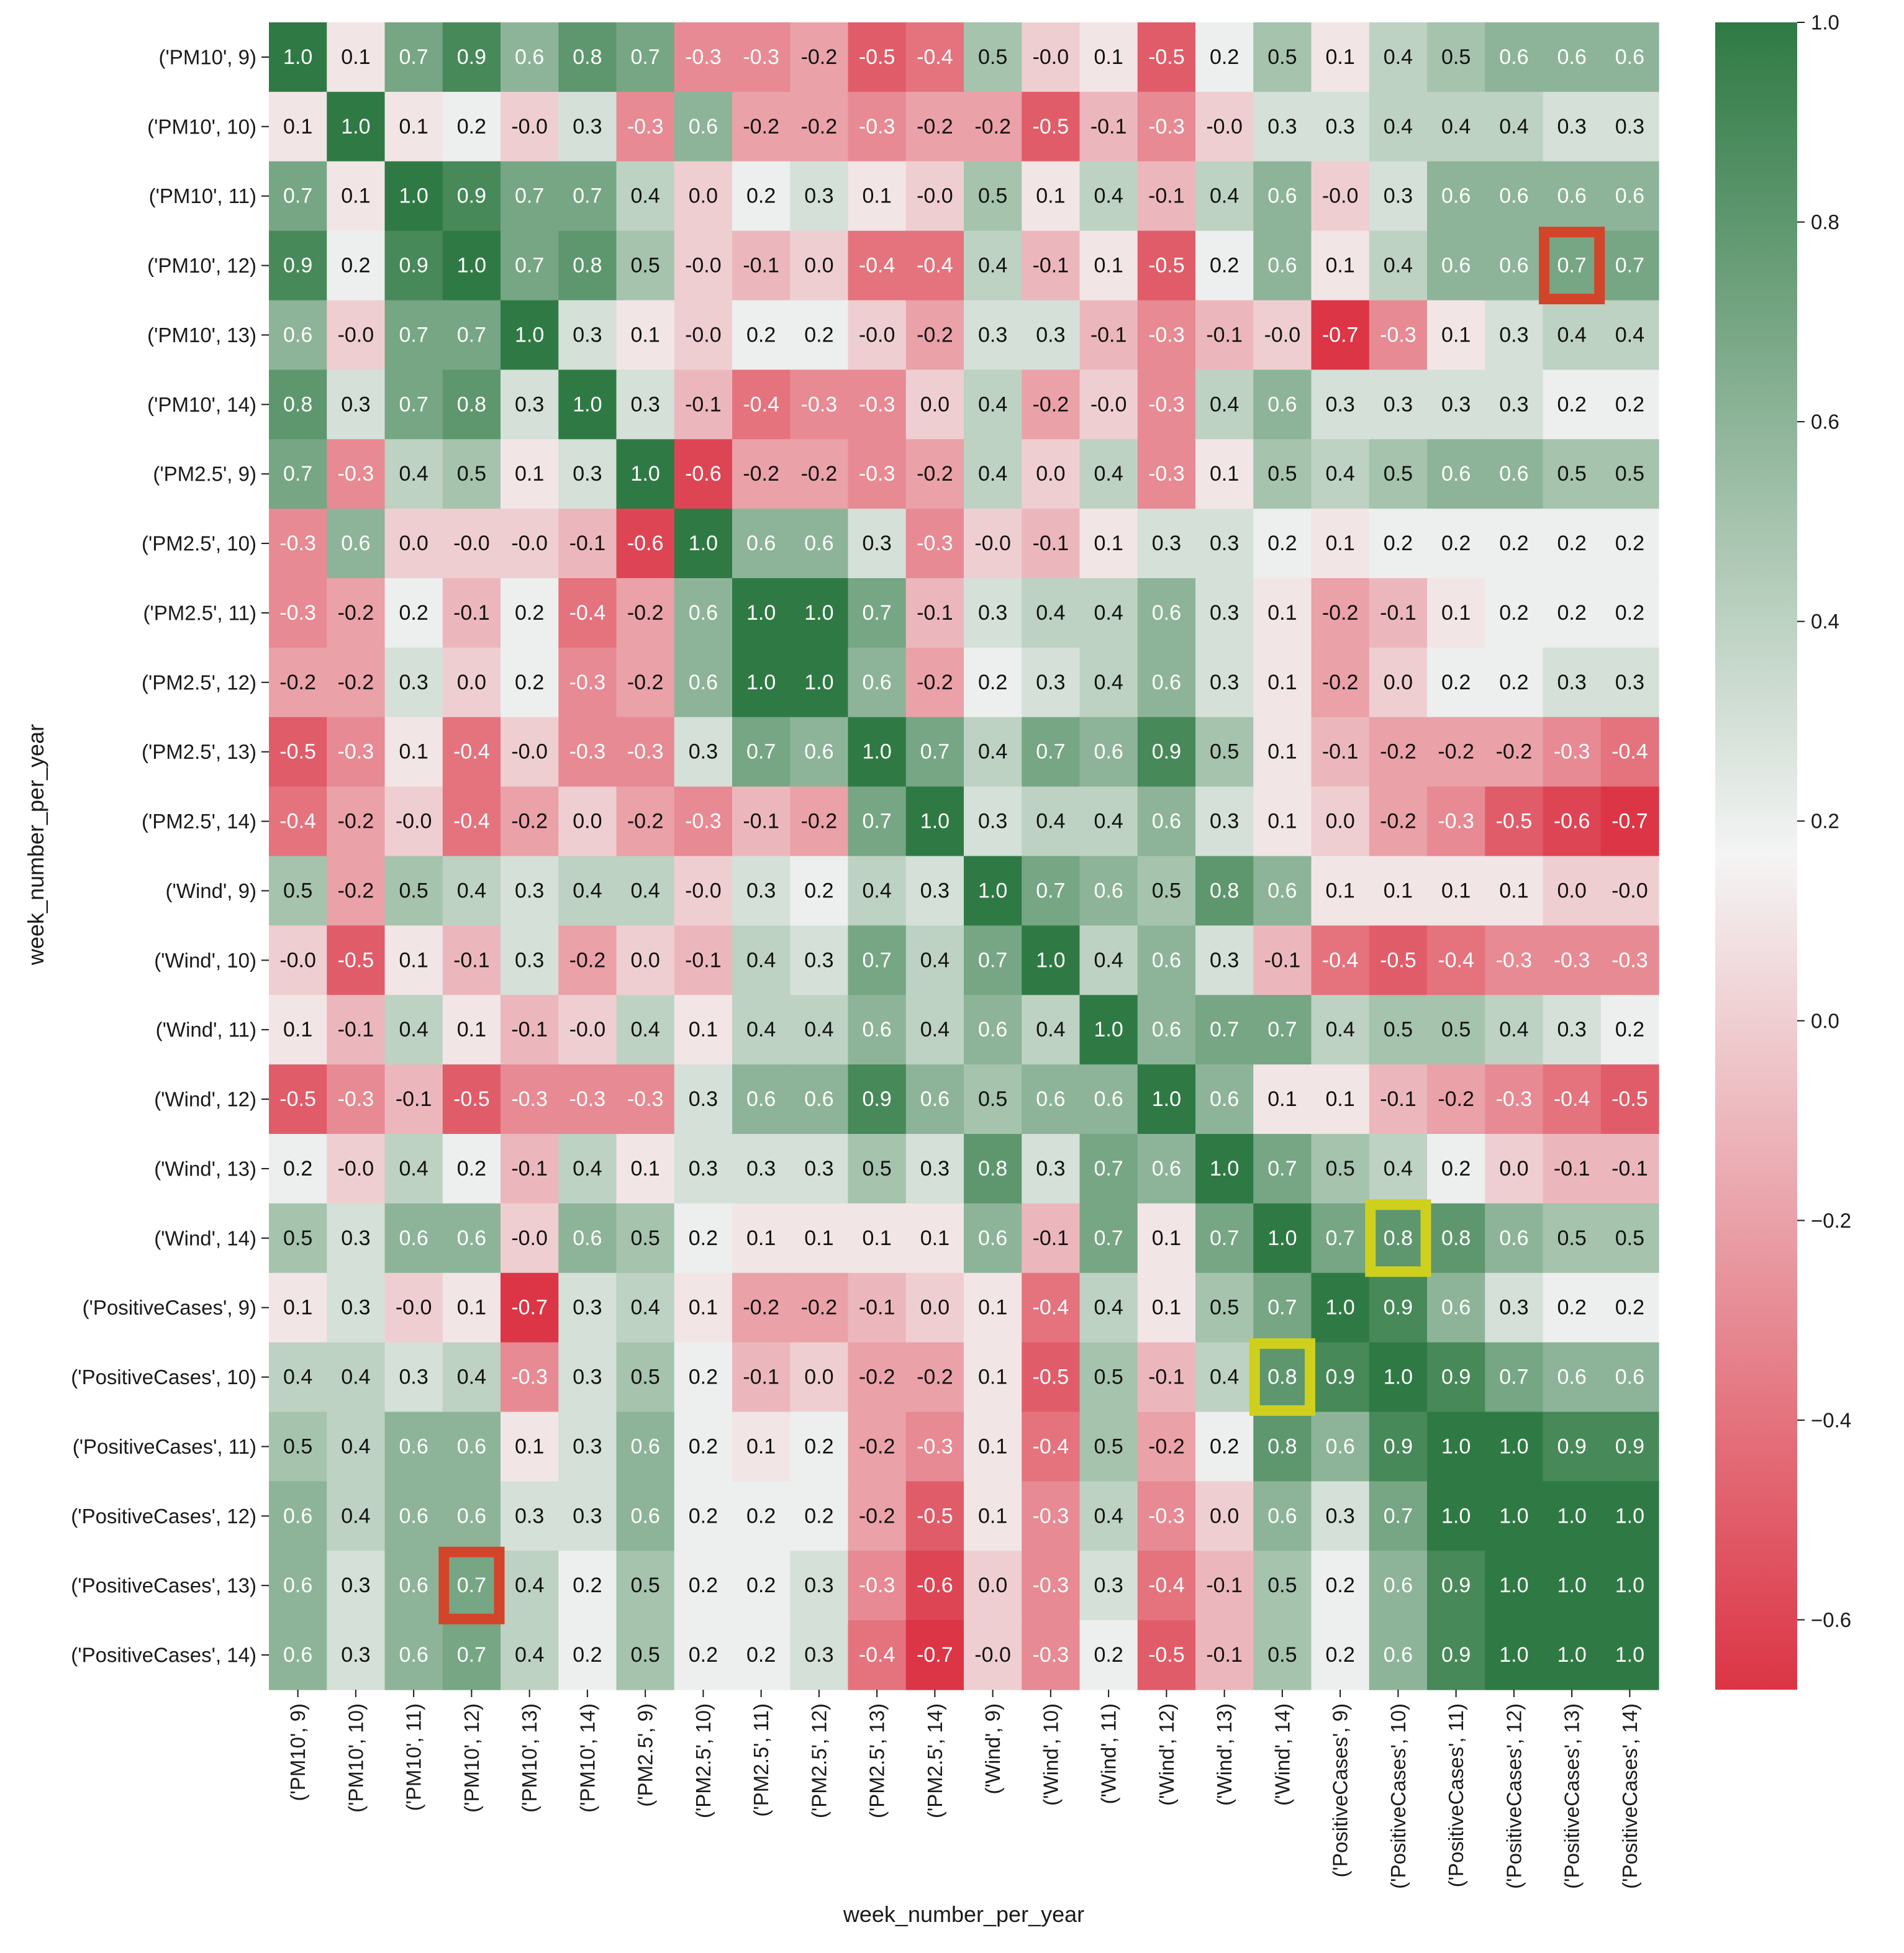 Image resolution: width=1904 pixels, height=1953 pixels. Describe the element at coordinates (935, 1516) in the screenshot. I see `cell-value-label: -0.5` at that location.